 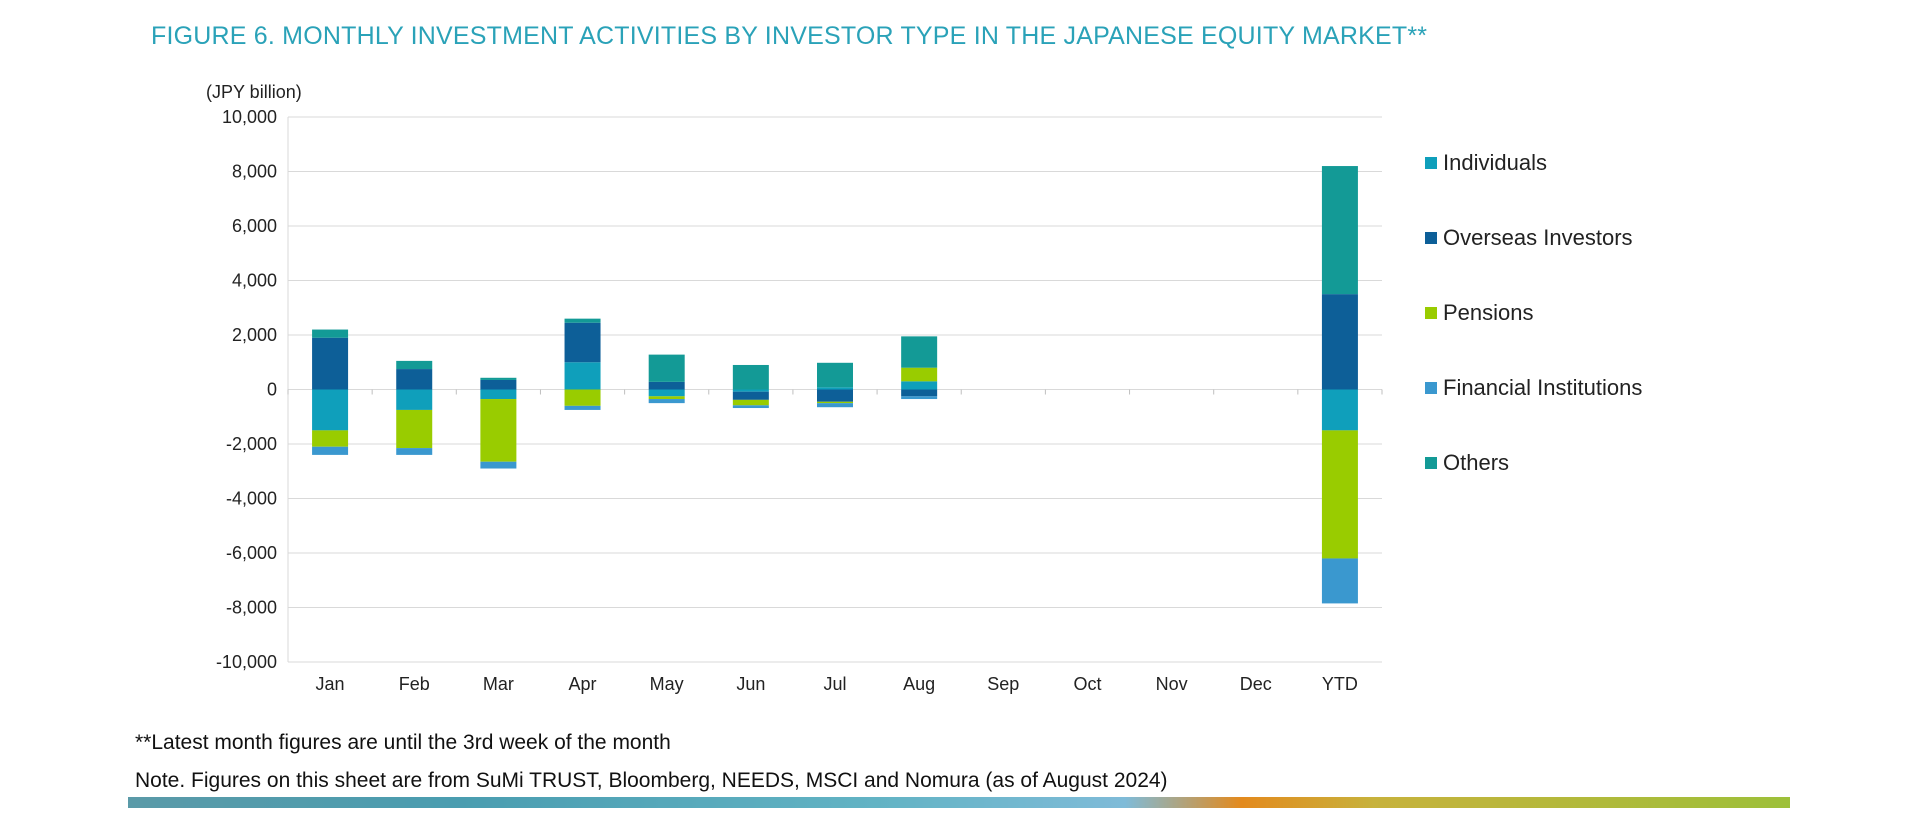 What do you see at coordinates (414, 365) in the screenshot?
I see `bar-feb-others` at bounding box center [414, 365].